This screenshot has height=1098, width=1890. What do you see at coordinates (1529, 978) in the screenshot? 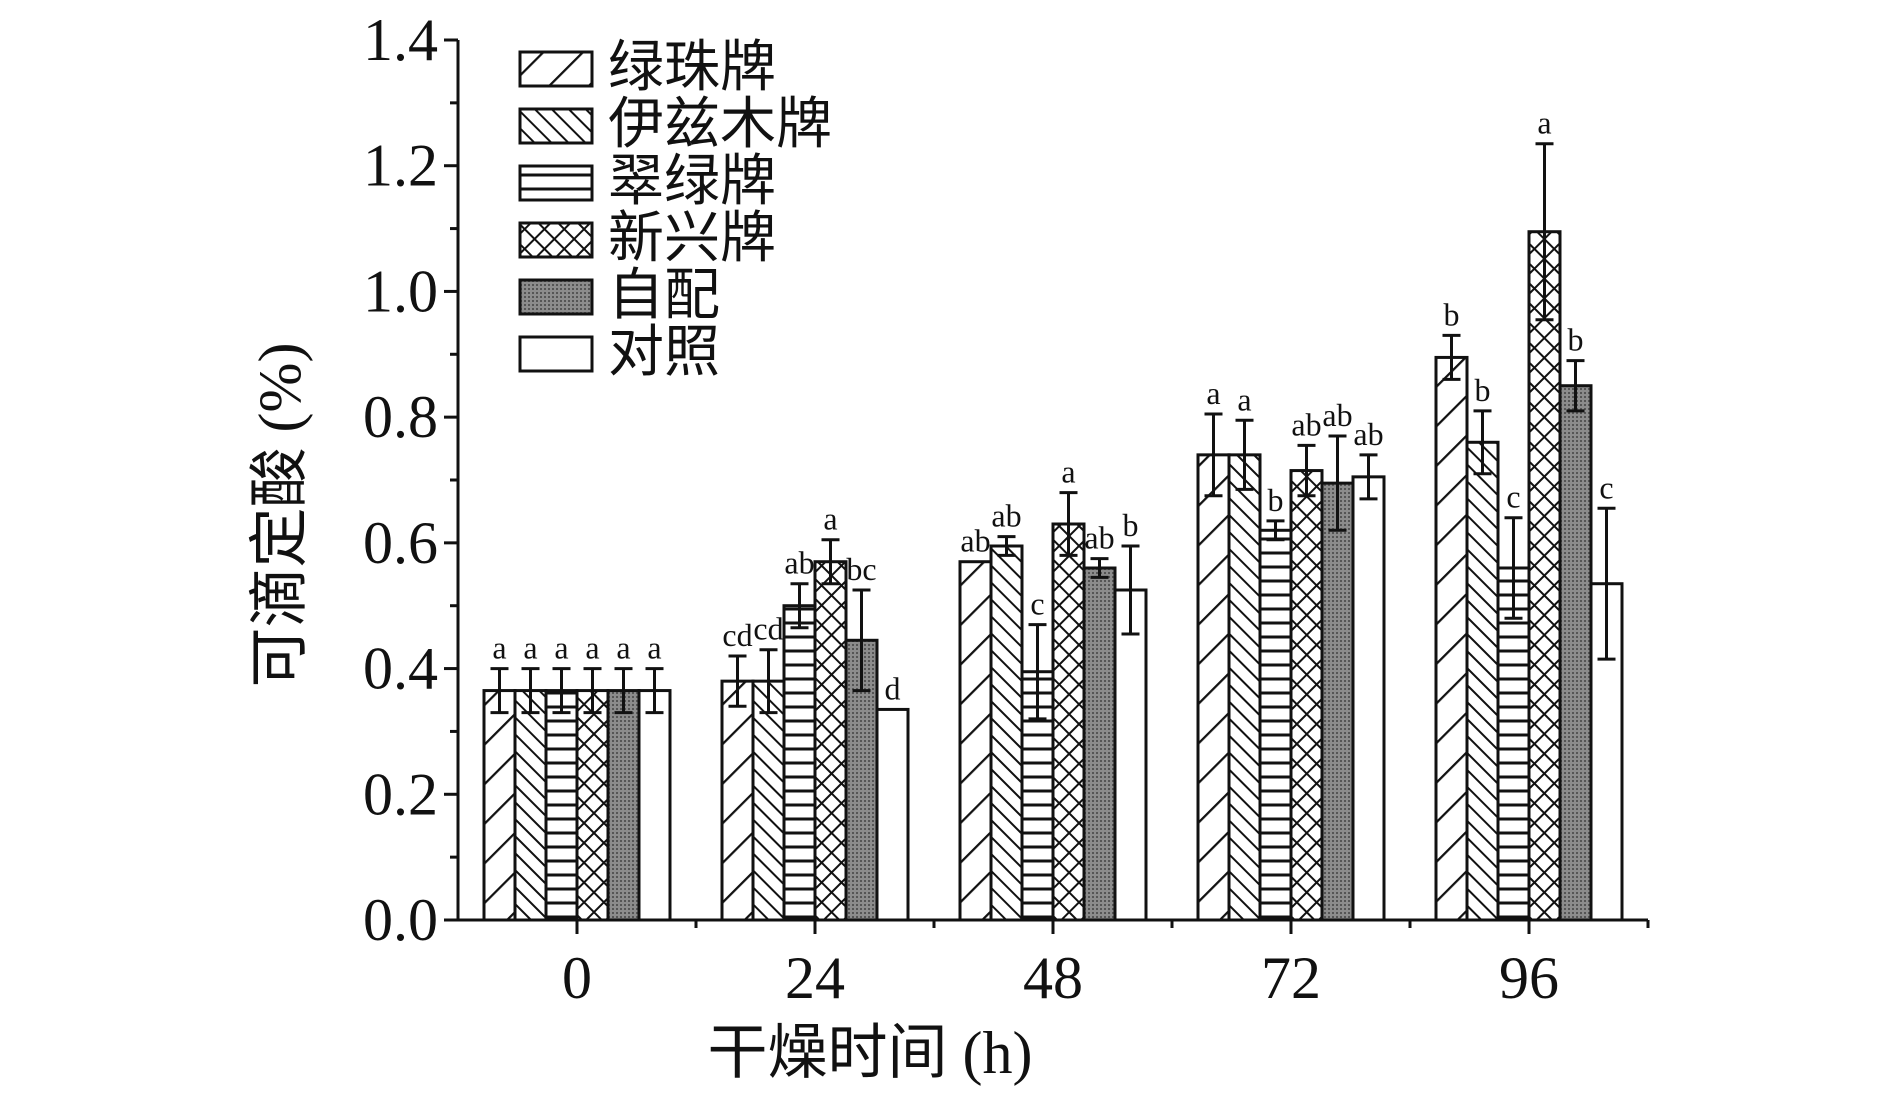
I see `x-tick-label: 96` at bounding box center [1529, 978].